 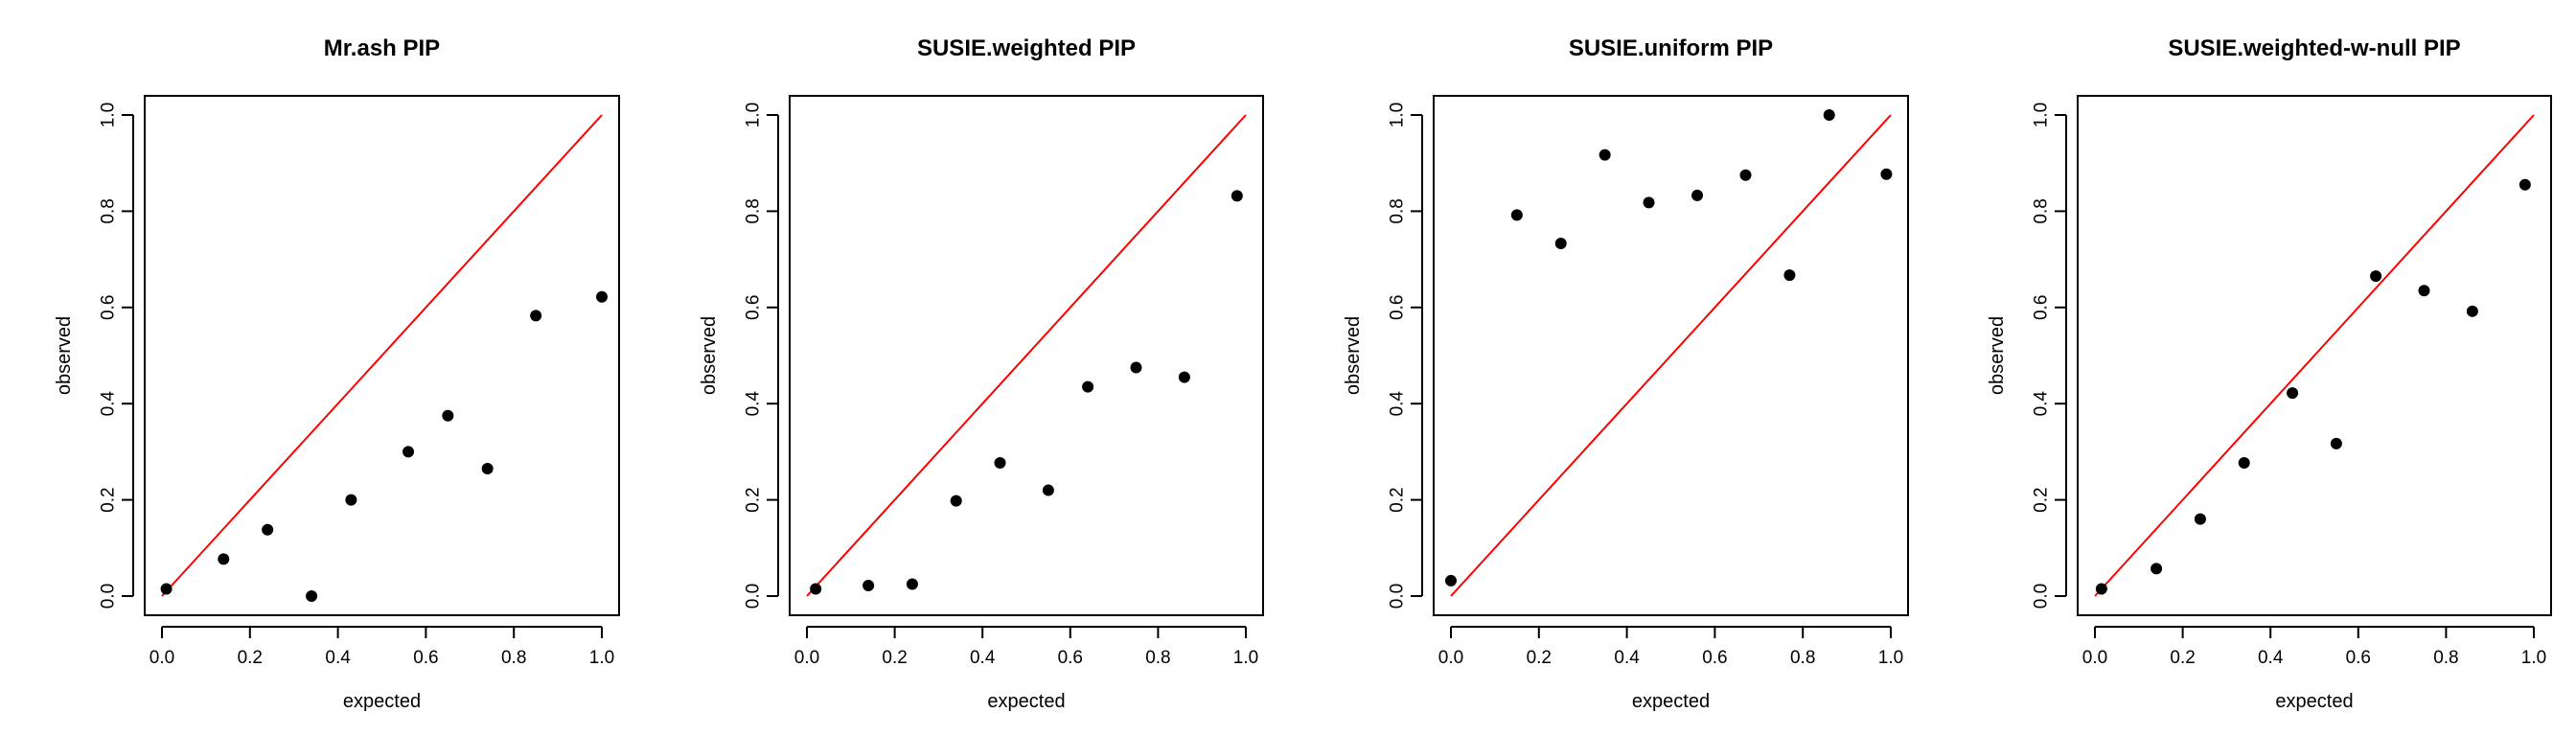 What do you see at coordinates (1026, 48) in the screenshot?
I see `chart-title: SUSIE.weighted PIP` at bounding box center [1026, 48].